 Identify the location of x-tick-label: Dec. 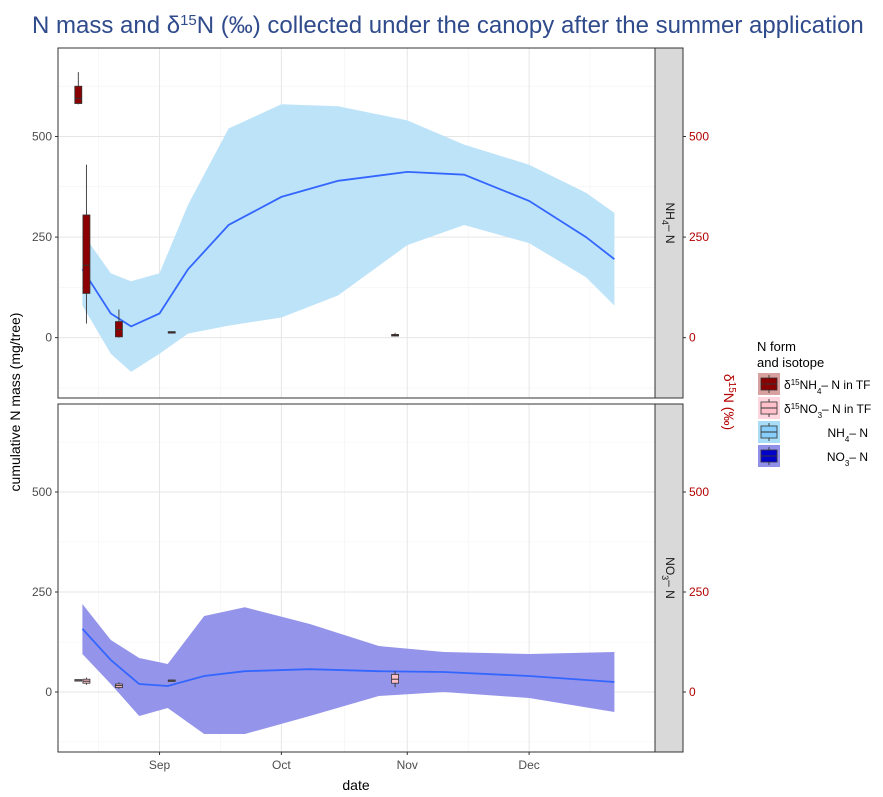
(528, 765).